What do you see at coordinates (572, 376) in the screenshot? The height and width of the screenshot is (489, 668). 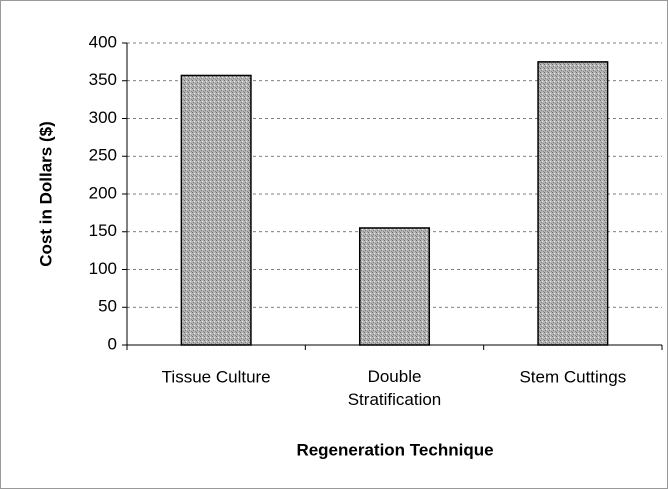 I see `x-tick-label: Stem Cuttings` at bounding box center [572, 376].